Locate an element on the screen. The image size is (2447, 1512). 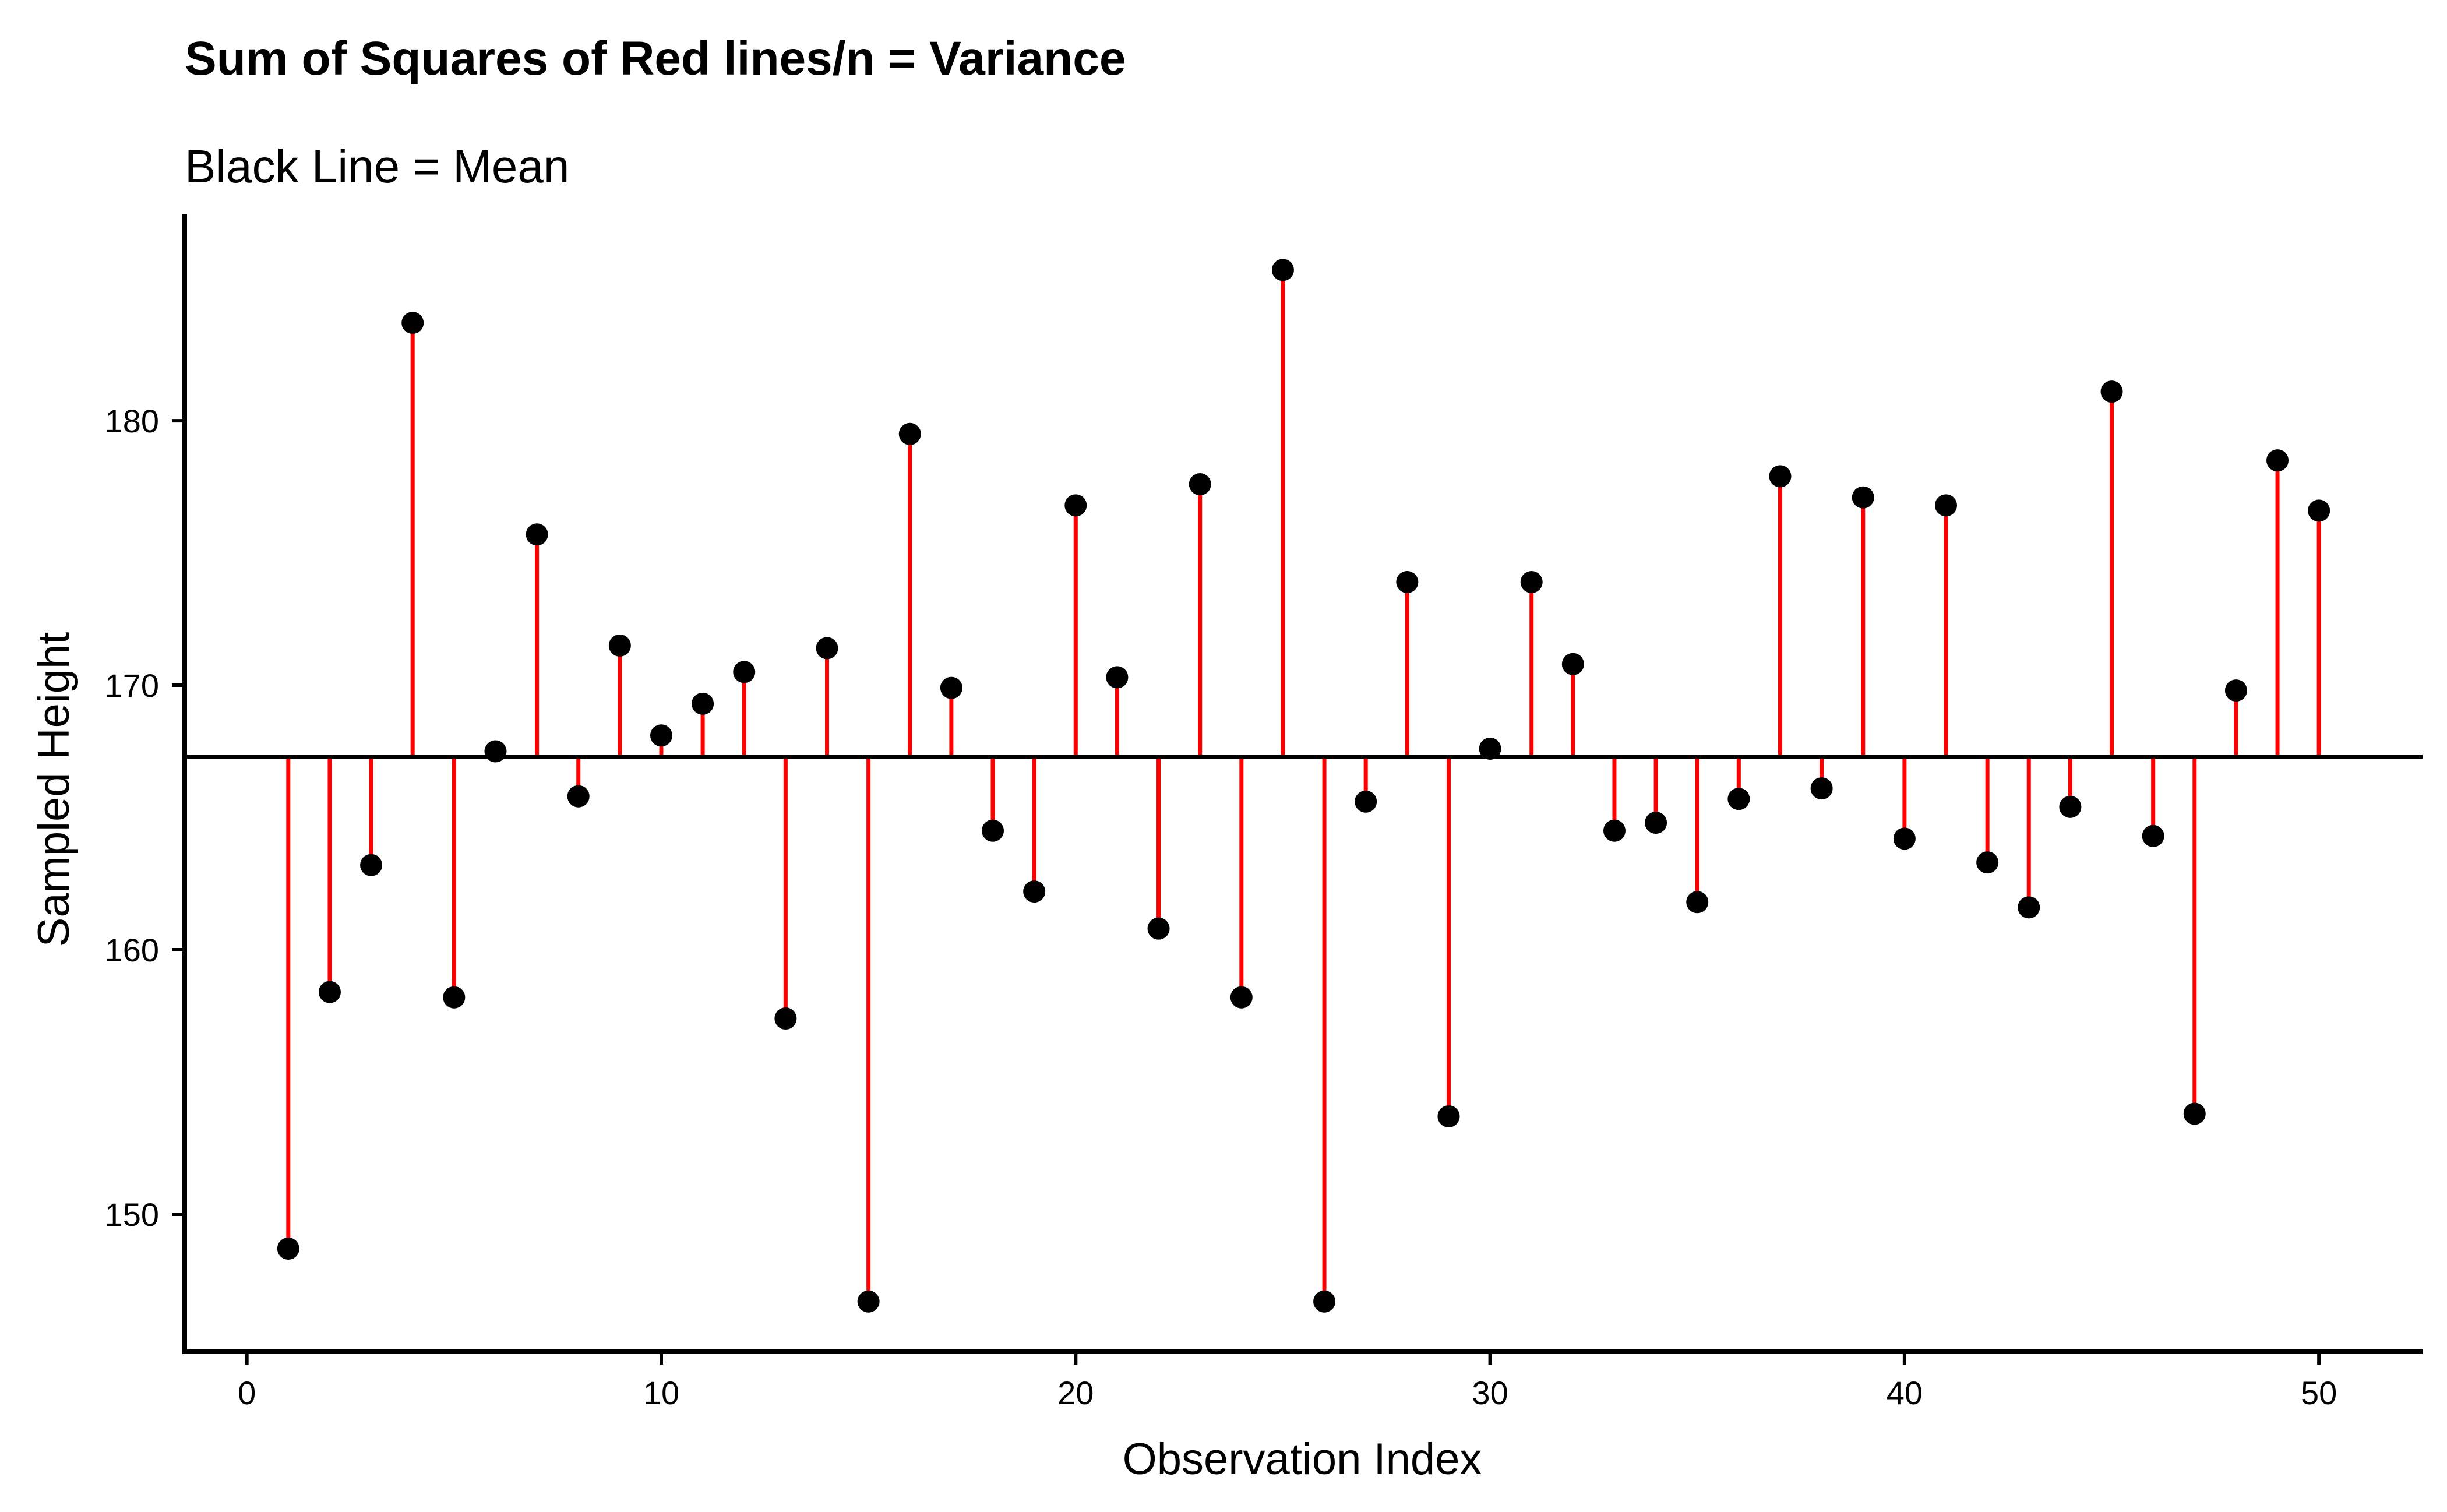
x-tick-label: 30 is located at coordinates (1490, 1392).